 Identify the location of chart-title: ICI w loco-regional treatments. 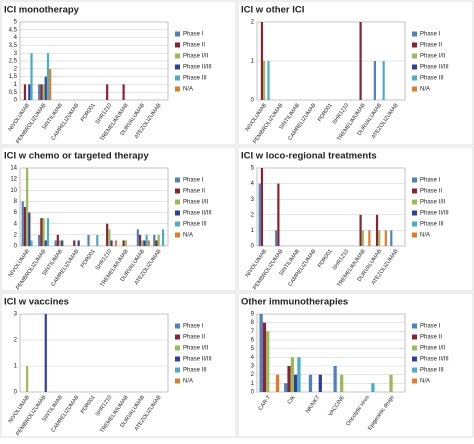
(309, 156).